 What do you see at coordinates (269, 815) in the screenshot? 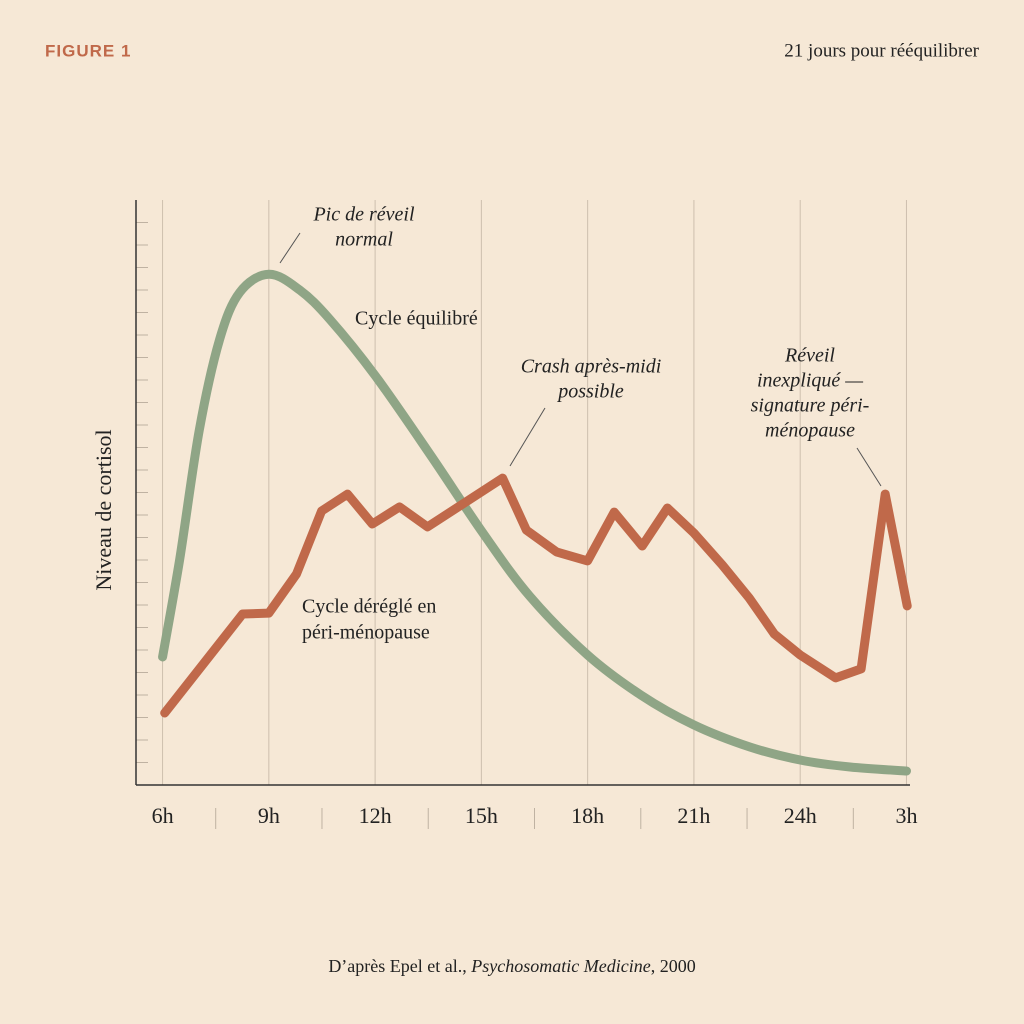
I see `x-tick-label: 9h` at bounding box center [269, 815].